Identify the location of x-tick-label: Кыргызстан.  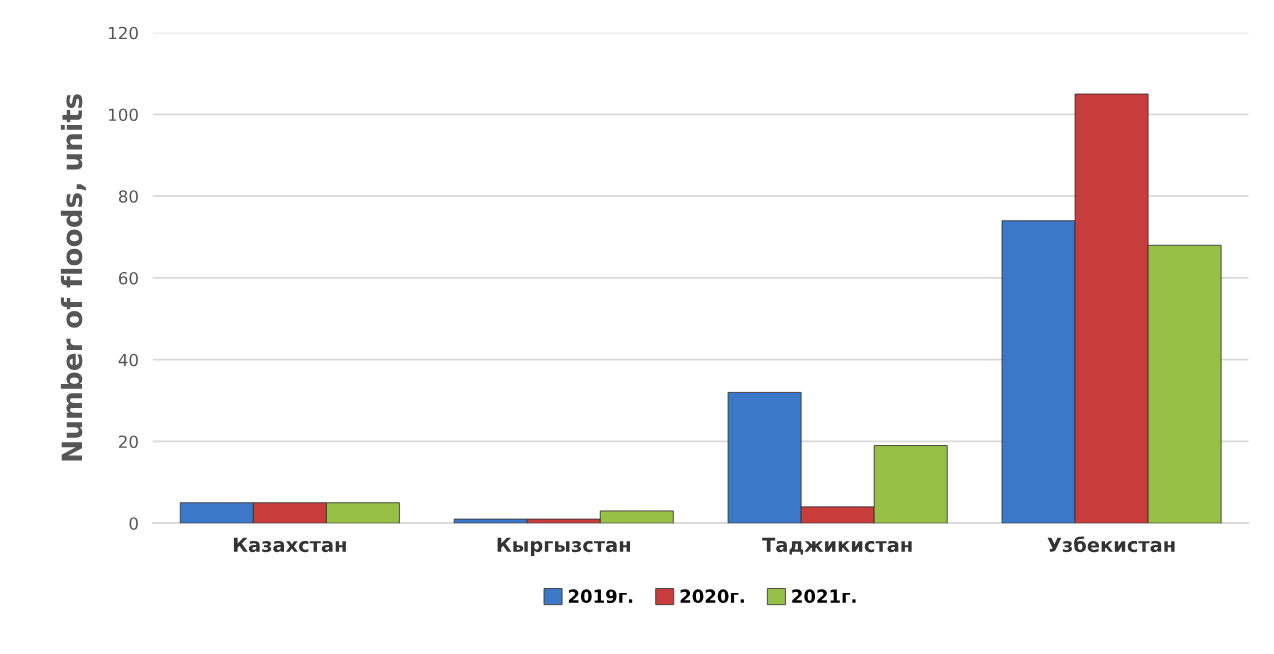
(563, 546).